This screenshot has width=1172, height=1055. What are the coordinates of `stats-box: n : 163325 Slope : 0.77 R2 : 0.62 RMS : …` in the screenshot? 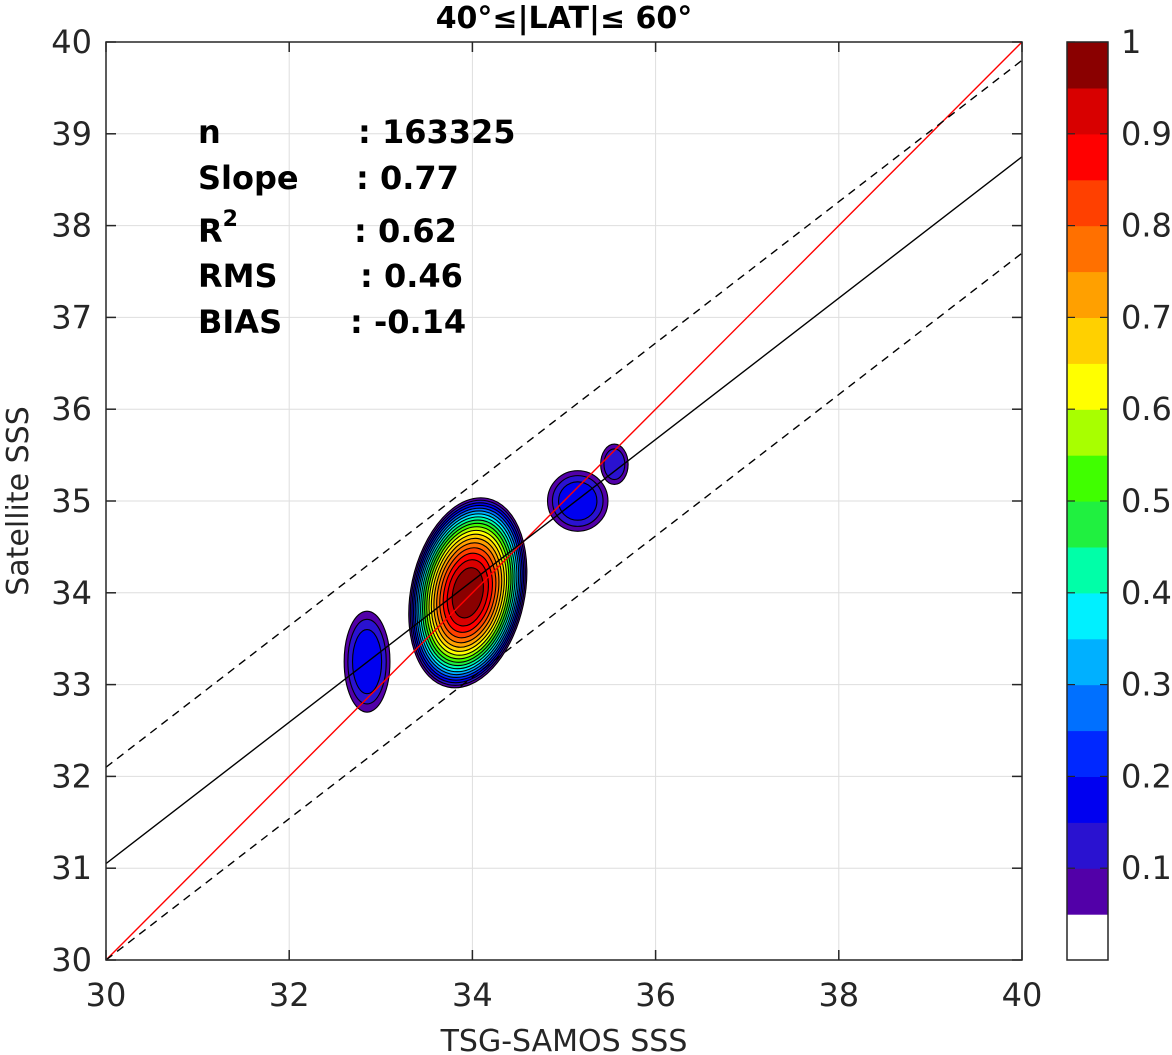 It's located at (357, 227).